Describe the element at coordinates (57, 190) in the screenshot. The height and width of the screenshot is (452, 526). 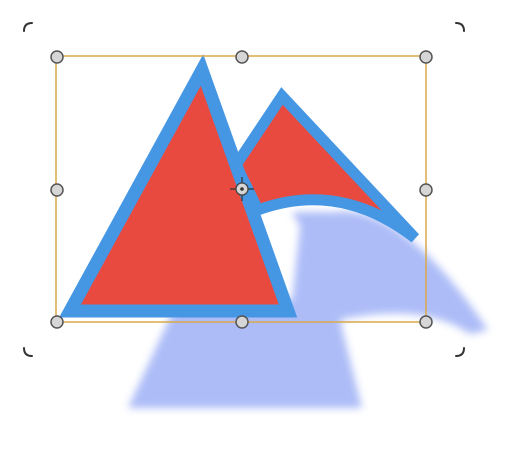
I see `resize-handle-middle-left` at that location.